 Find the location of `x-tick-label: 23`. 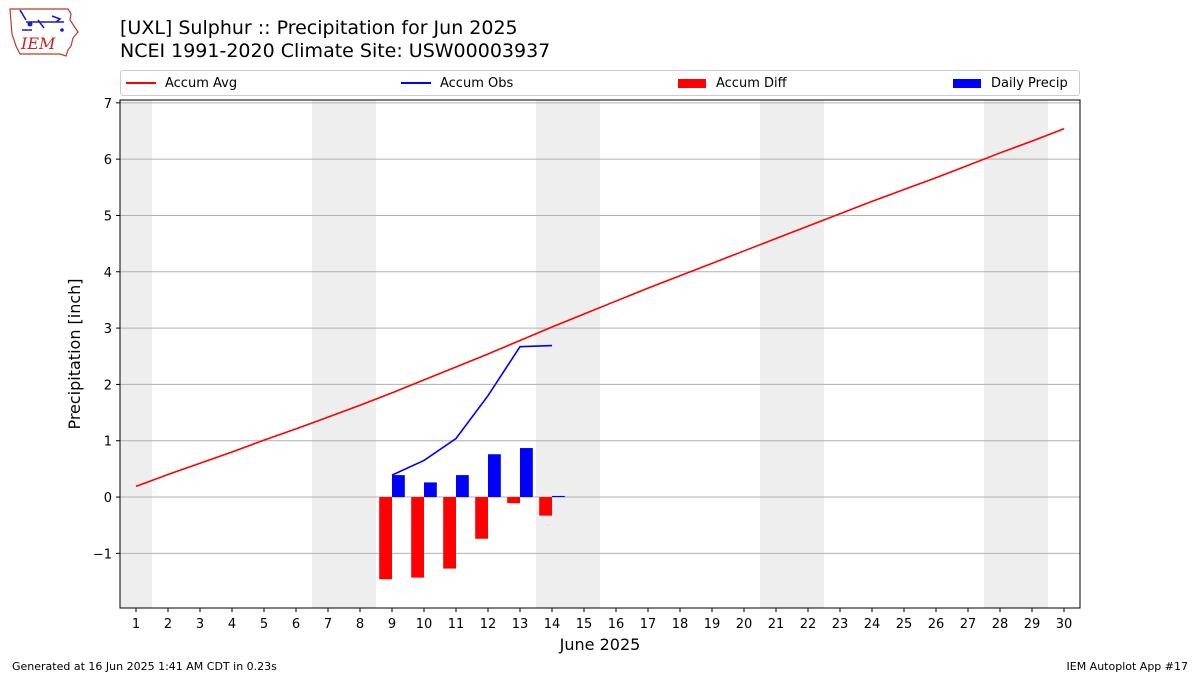

x-tick-label: 23 is located at coordinates (840, 624).